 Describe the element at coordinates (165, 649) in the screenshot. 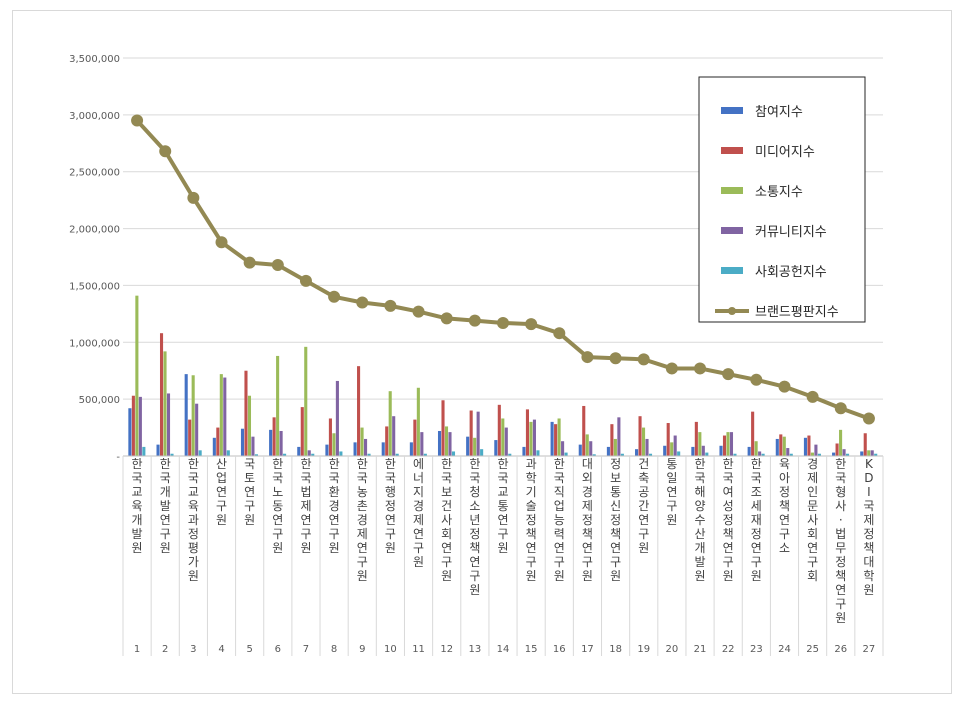

I see `x-rank-label: 2` at that location.